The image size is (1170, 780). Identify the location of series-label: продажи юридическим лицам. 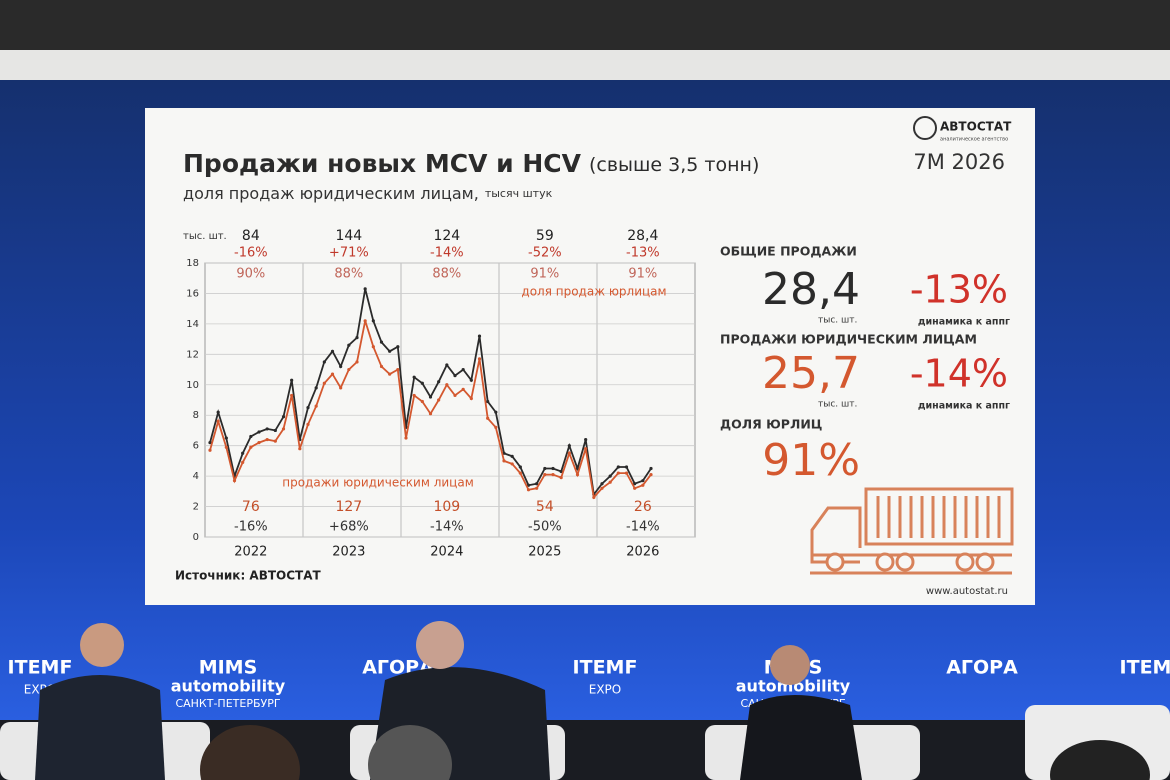
(378, 483).